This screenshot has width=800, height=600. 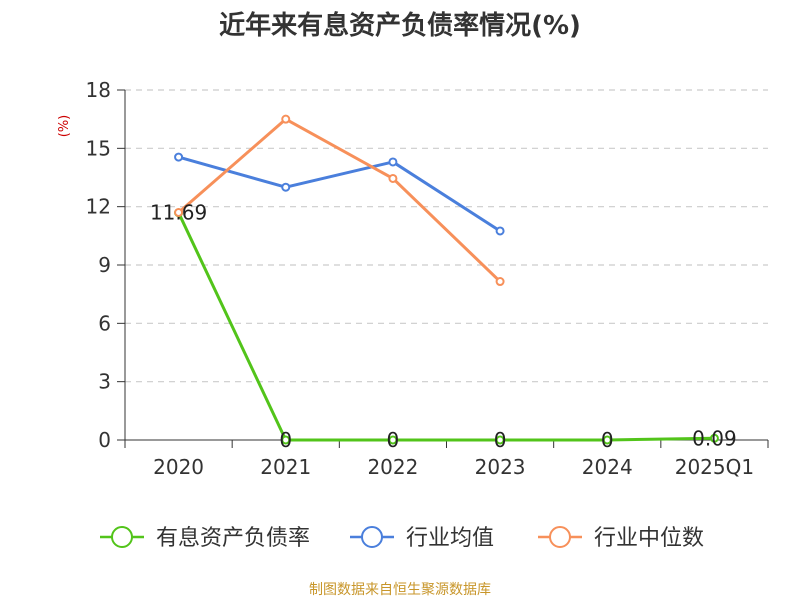 What do you see at coordinates (450, 538) in the screenshot?
I see `legend-label: 行业均值` at bounding box center [450, 538].